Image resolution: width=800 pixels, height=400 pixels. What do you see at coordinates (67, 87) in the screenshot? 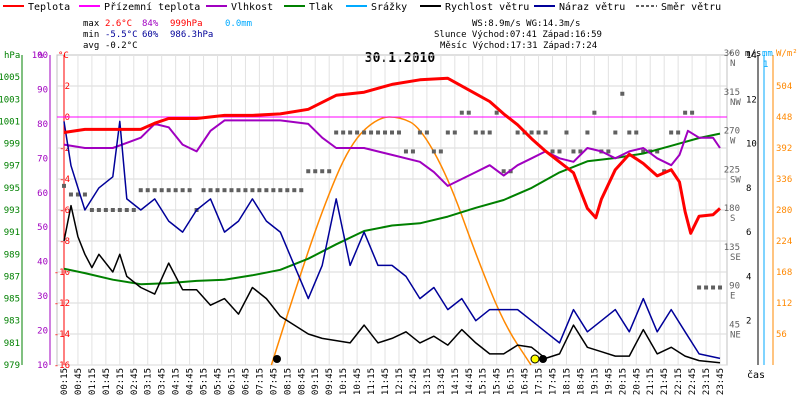
I see `temp-tick-label: 2` at bounding box center [67, 87].